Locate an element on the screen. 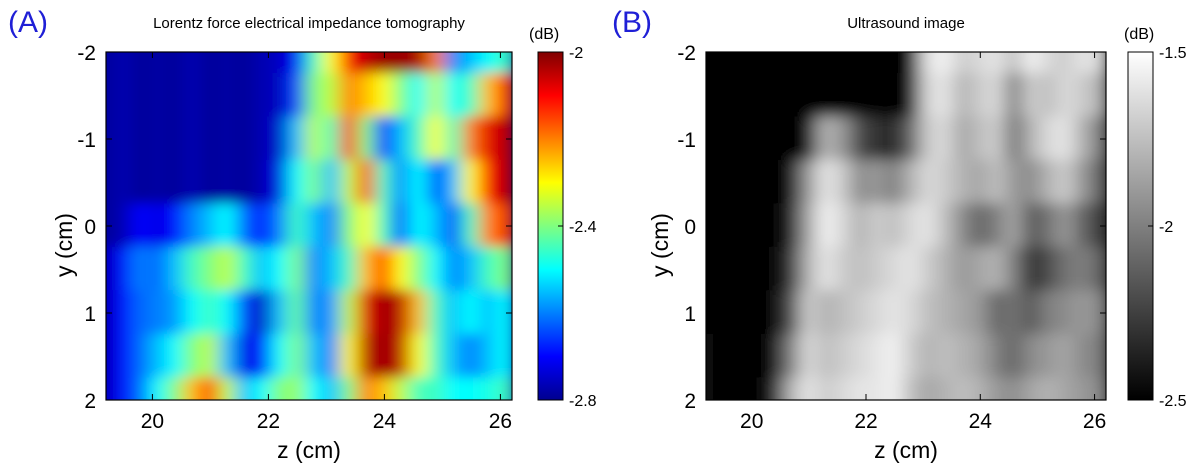 The image size is (1202, 464). colorbar-unit-a: (dB) is located at coordinates (544, 34).